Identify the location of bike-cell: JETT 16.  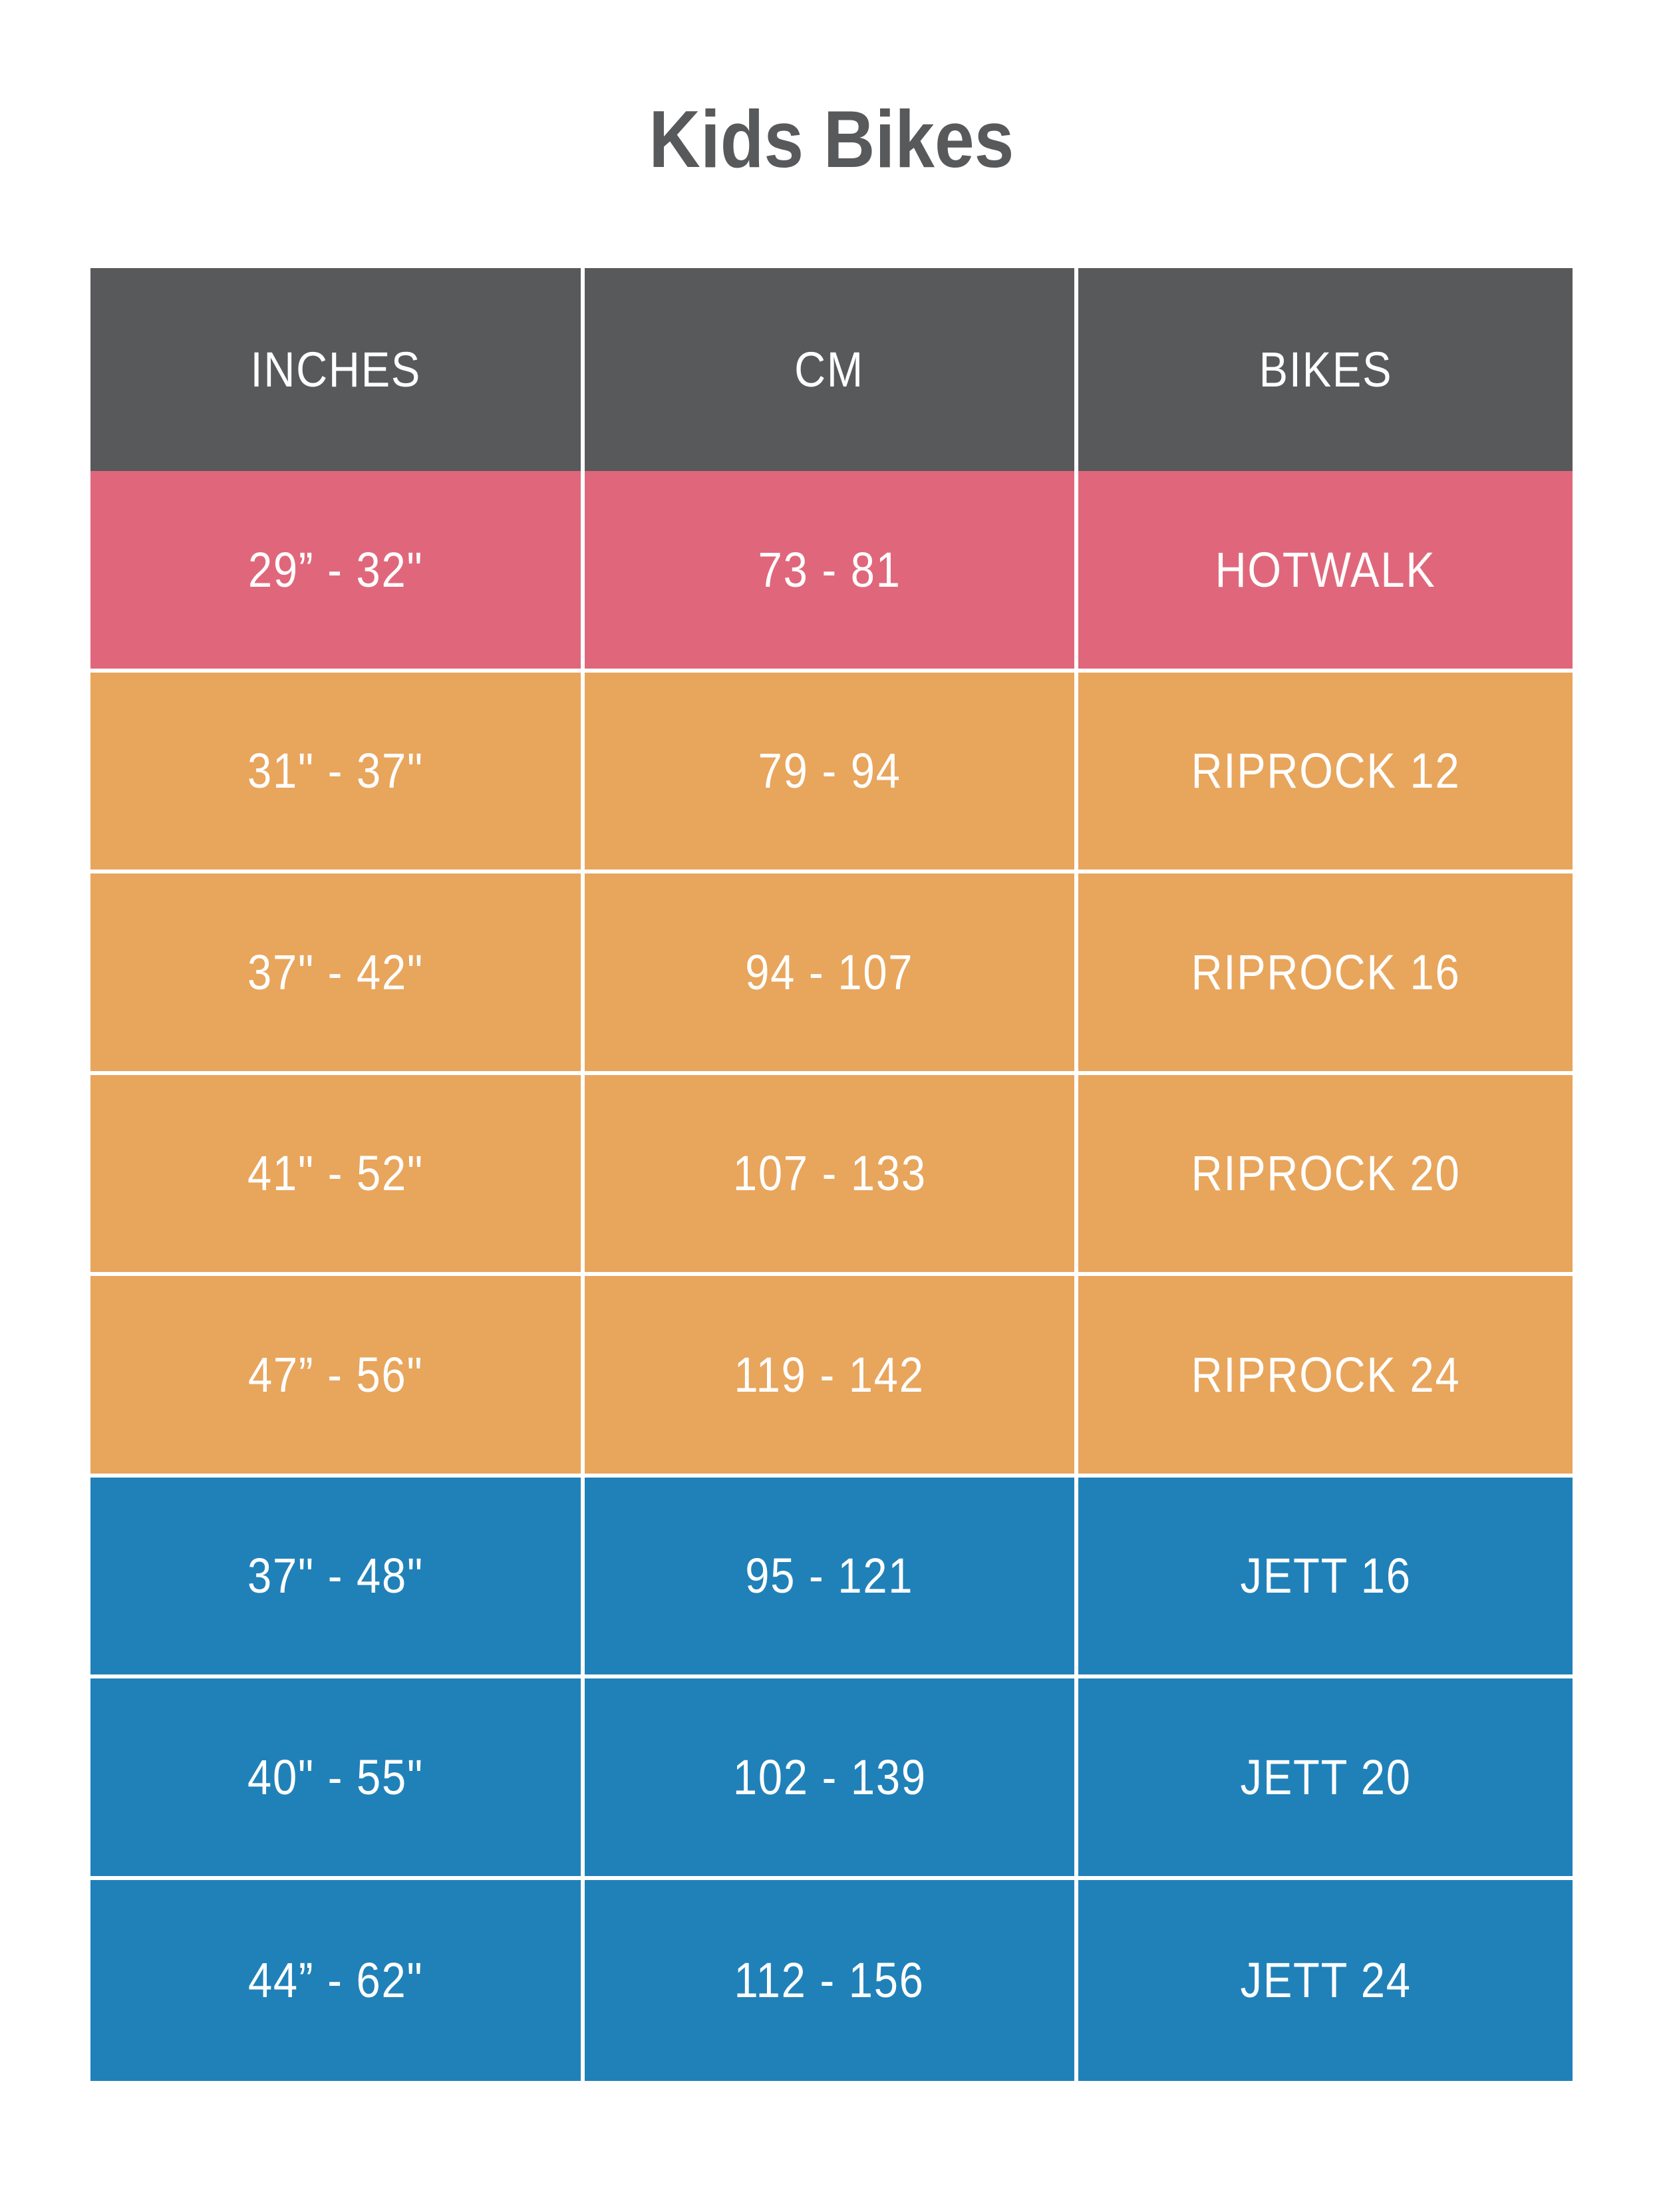
(1325, 1578).